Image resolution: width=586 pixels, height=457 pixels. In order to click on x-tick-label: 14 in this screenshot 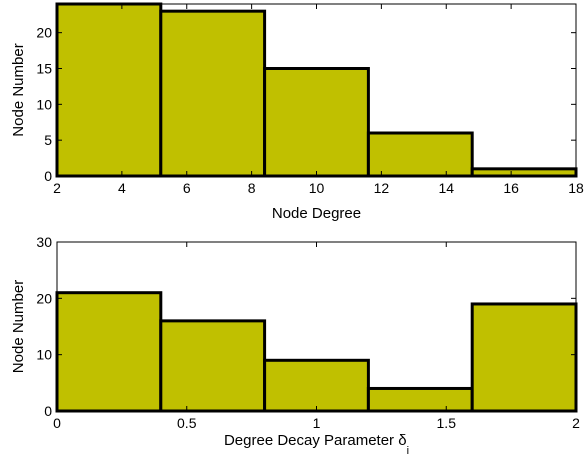, I will do `click(446, 188)`.